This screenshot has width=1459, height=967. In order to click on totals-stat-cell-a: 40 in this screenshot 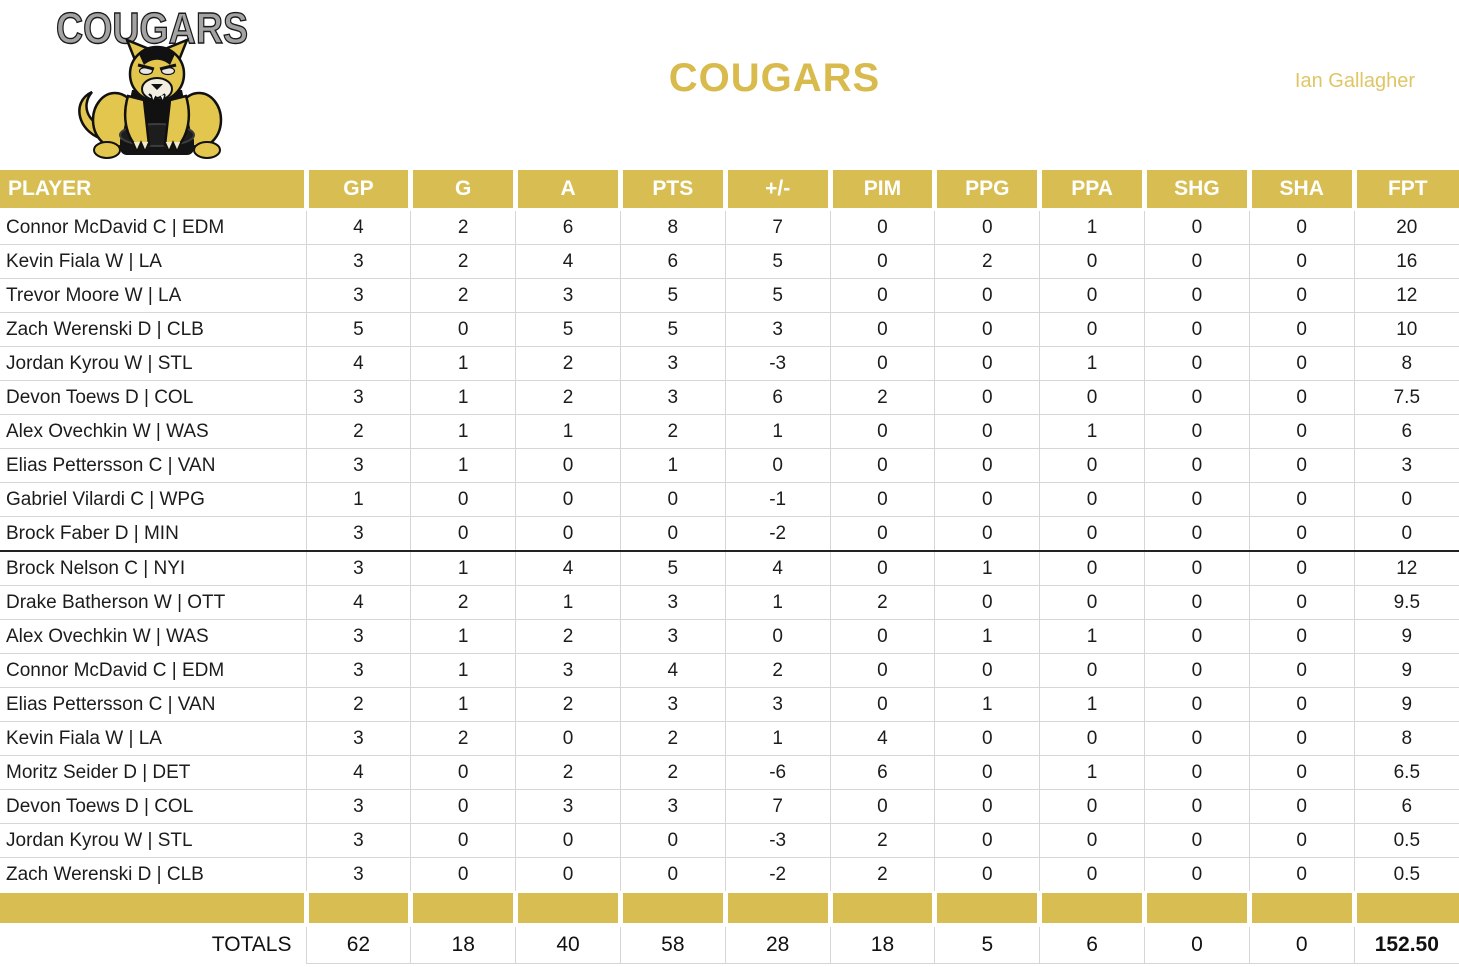, I will do `click(568, 944)`.